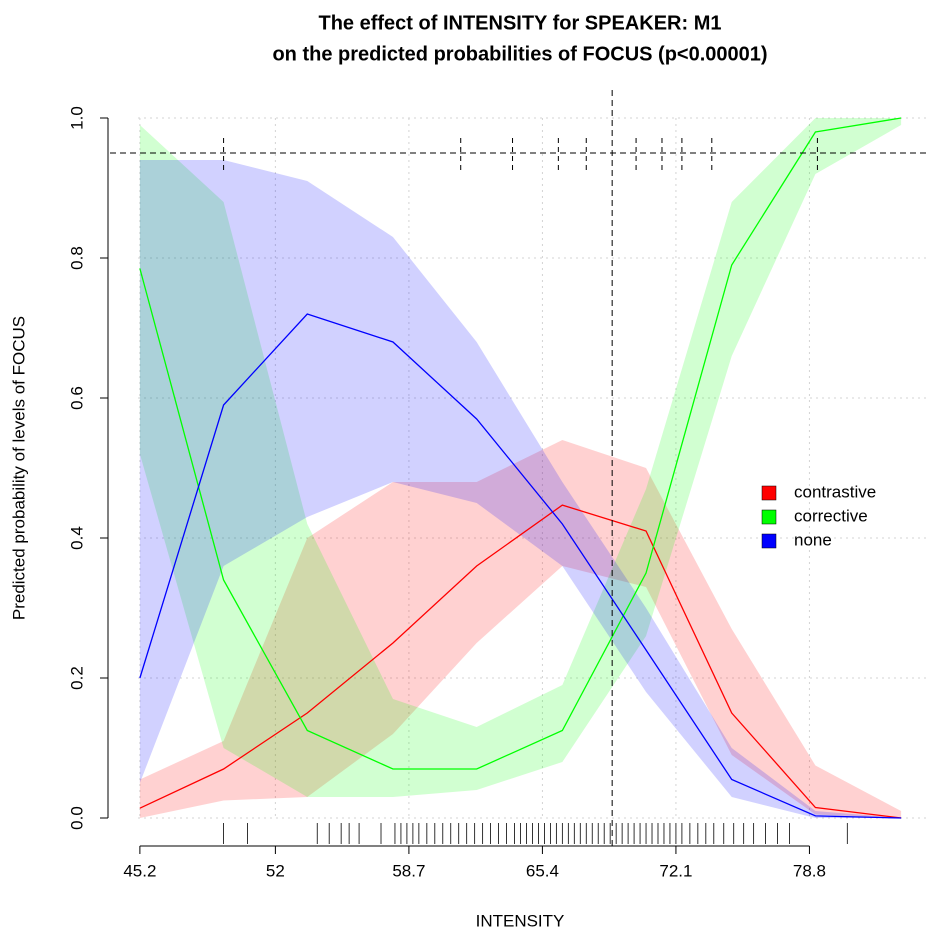 Image resolution: width=931 pixels, height=941 pixels. I want to click on legend-label: contrastive, so click(835, 491).